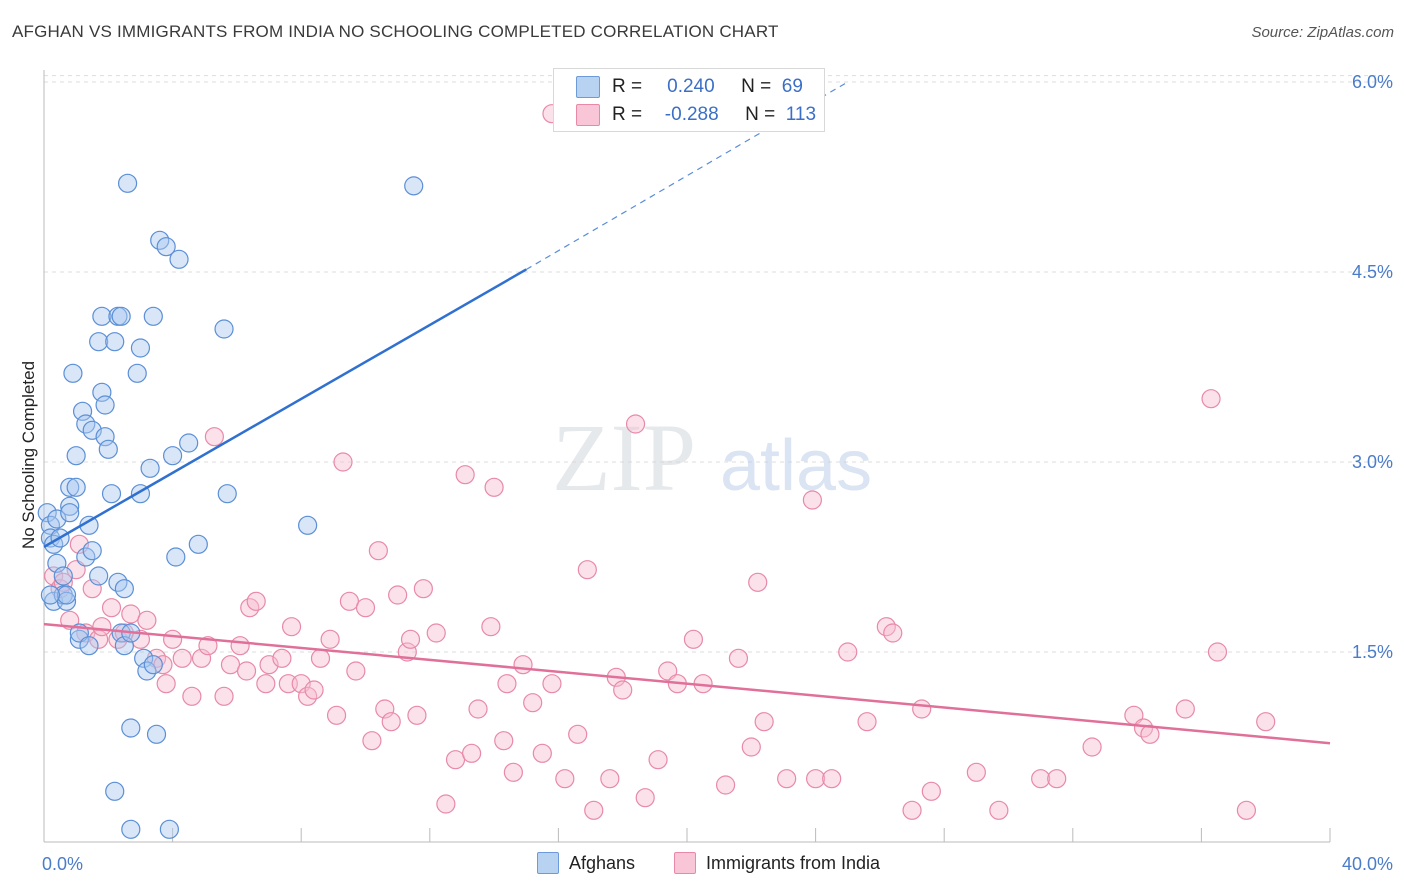 This screenshot has height=892, width=1406. I want to click on y-axis-label: No Schooling Completed, so click(28, 455).